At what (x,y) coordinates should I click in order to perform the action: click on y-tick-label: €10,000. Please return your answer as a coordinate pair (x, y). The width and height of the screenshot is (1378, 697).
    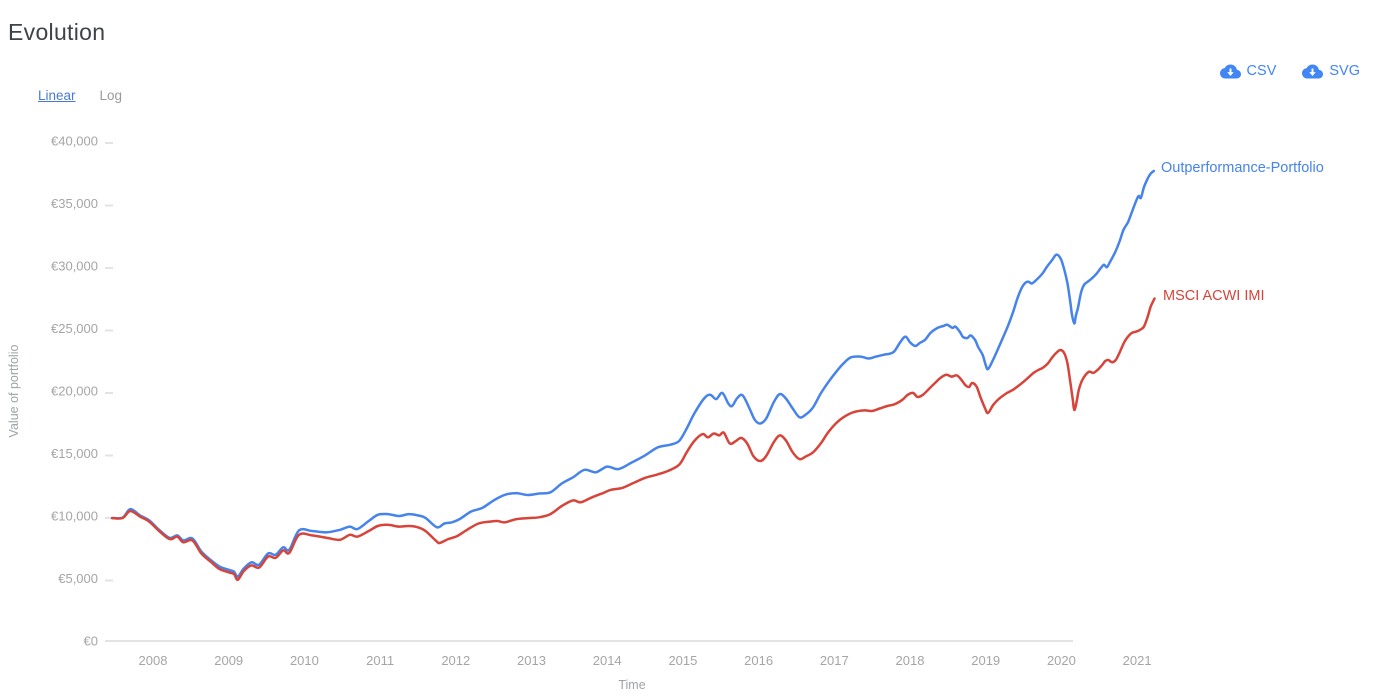
    Looking at the image, I should click on (74, 516).